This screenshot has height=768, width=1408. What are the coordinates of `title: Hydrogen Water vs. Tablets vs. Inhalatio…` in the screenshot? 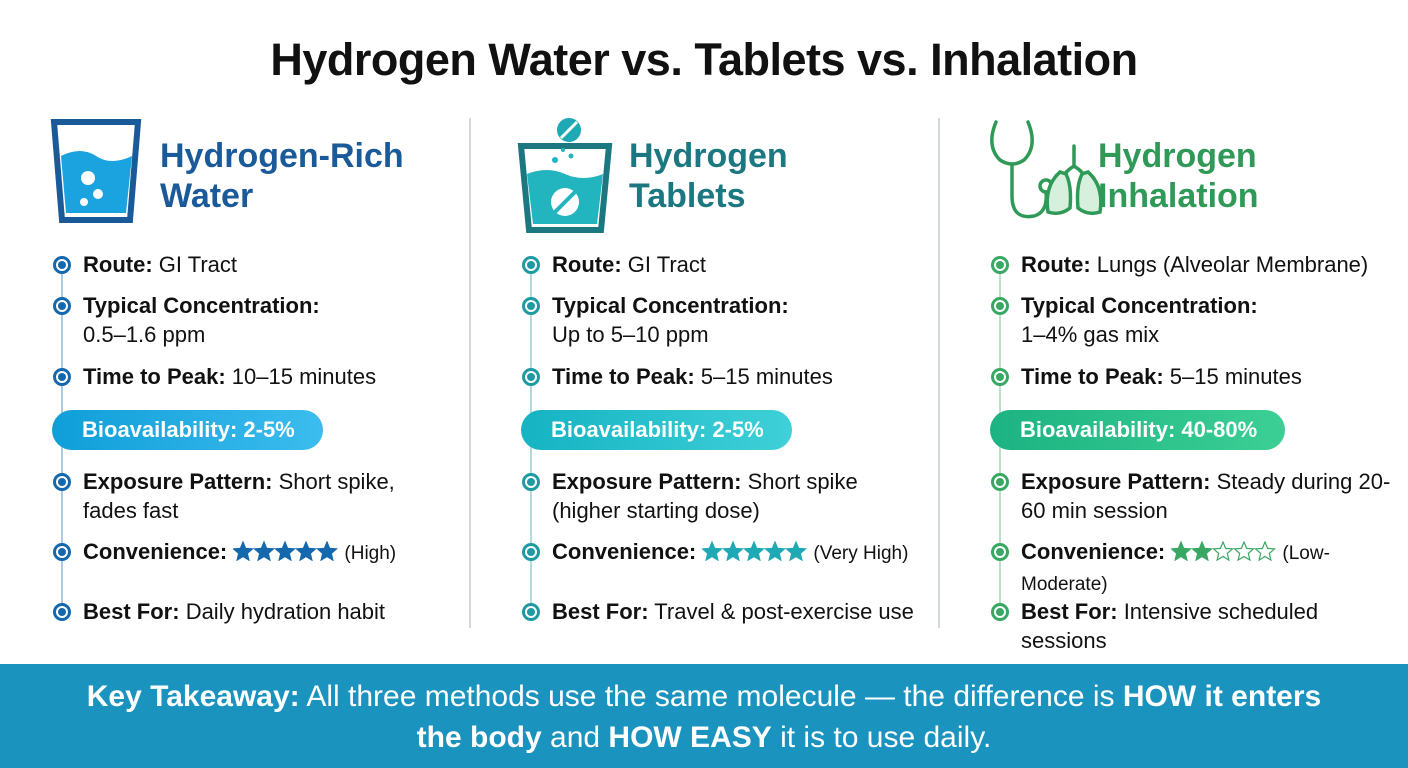 It's located at (704, 59).